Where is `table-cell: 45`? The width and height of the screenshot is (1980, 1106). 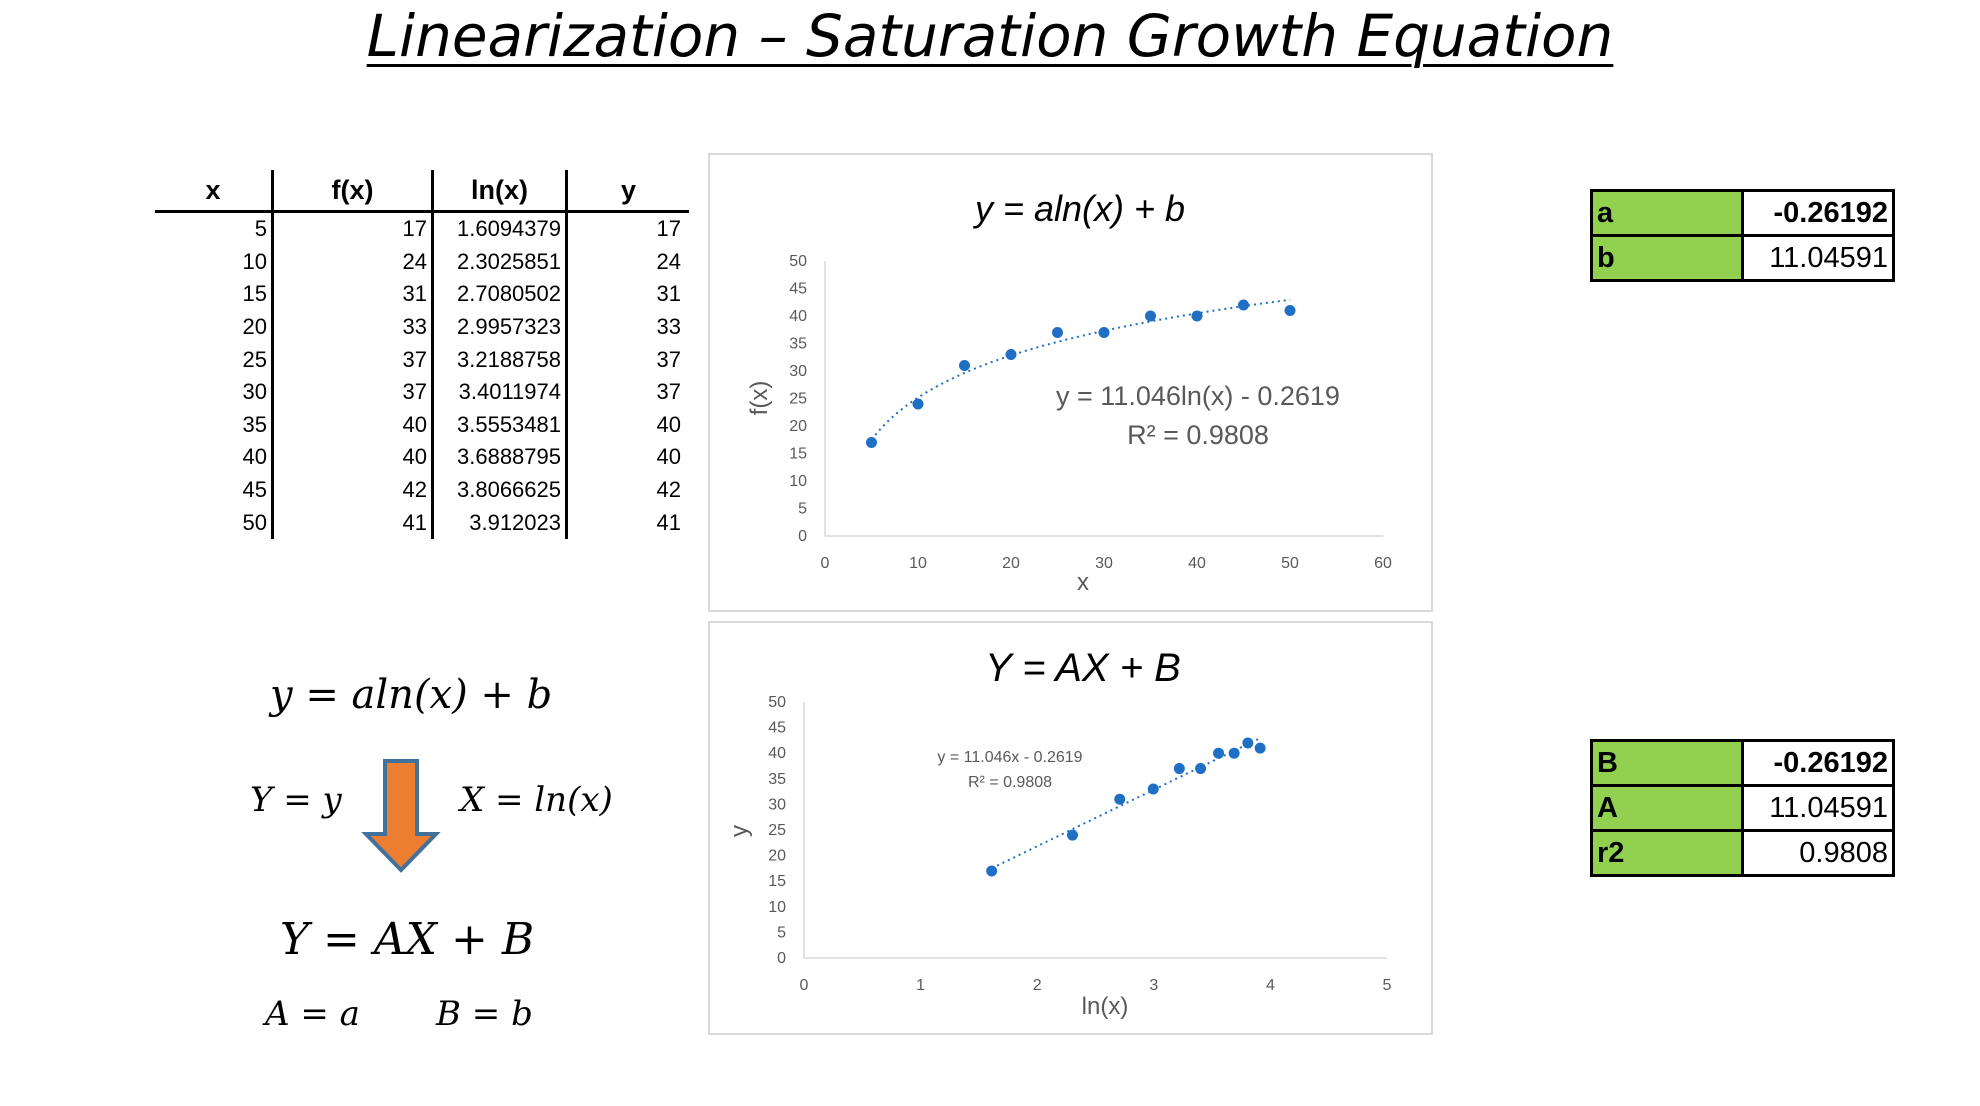
table-cell: 45 is located at coordinates (214, 490).